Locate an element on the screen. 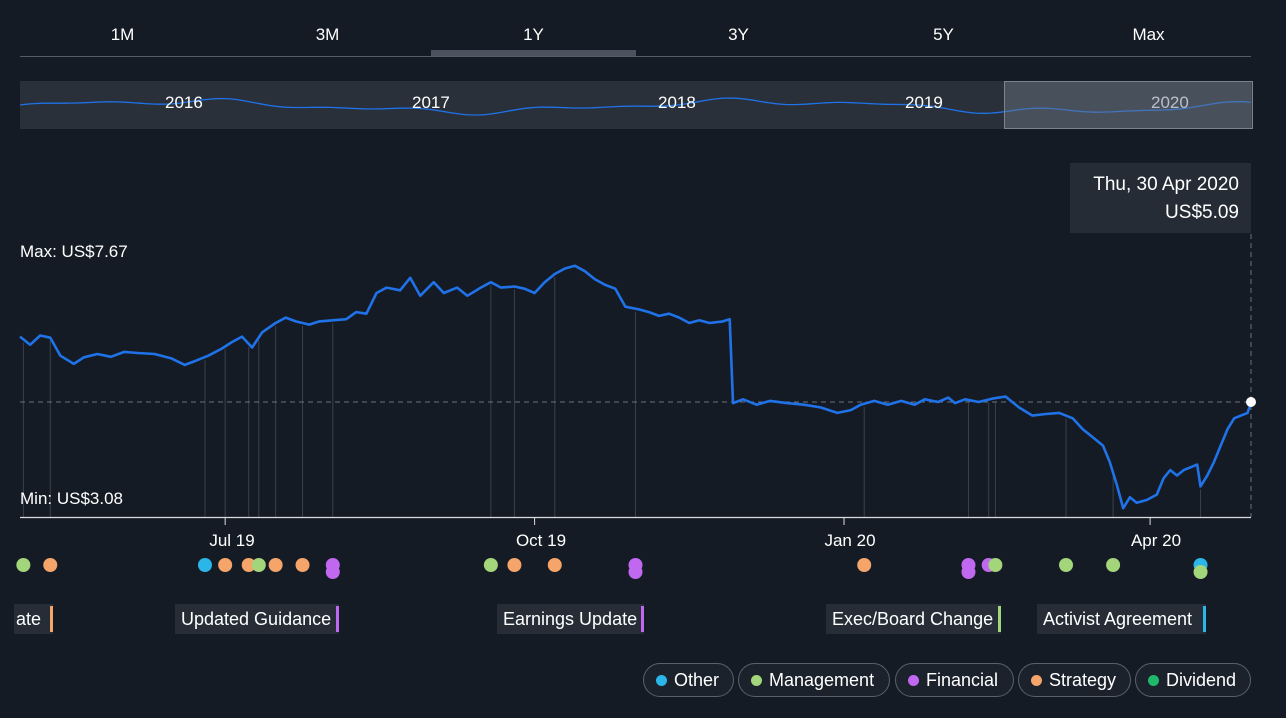  legend-item-other: Other is located at coordinates (688, 680).